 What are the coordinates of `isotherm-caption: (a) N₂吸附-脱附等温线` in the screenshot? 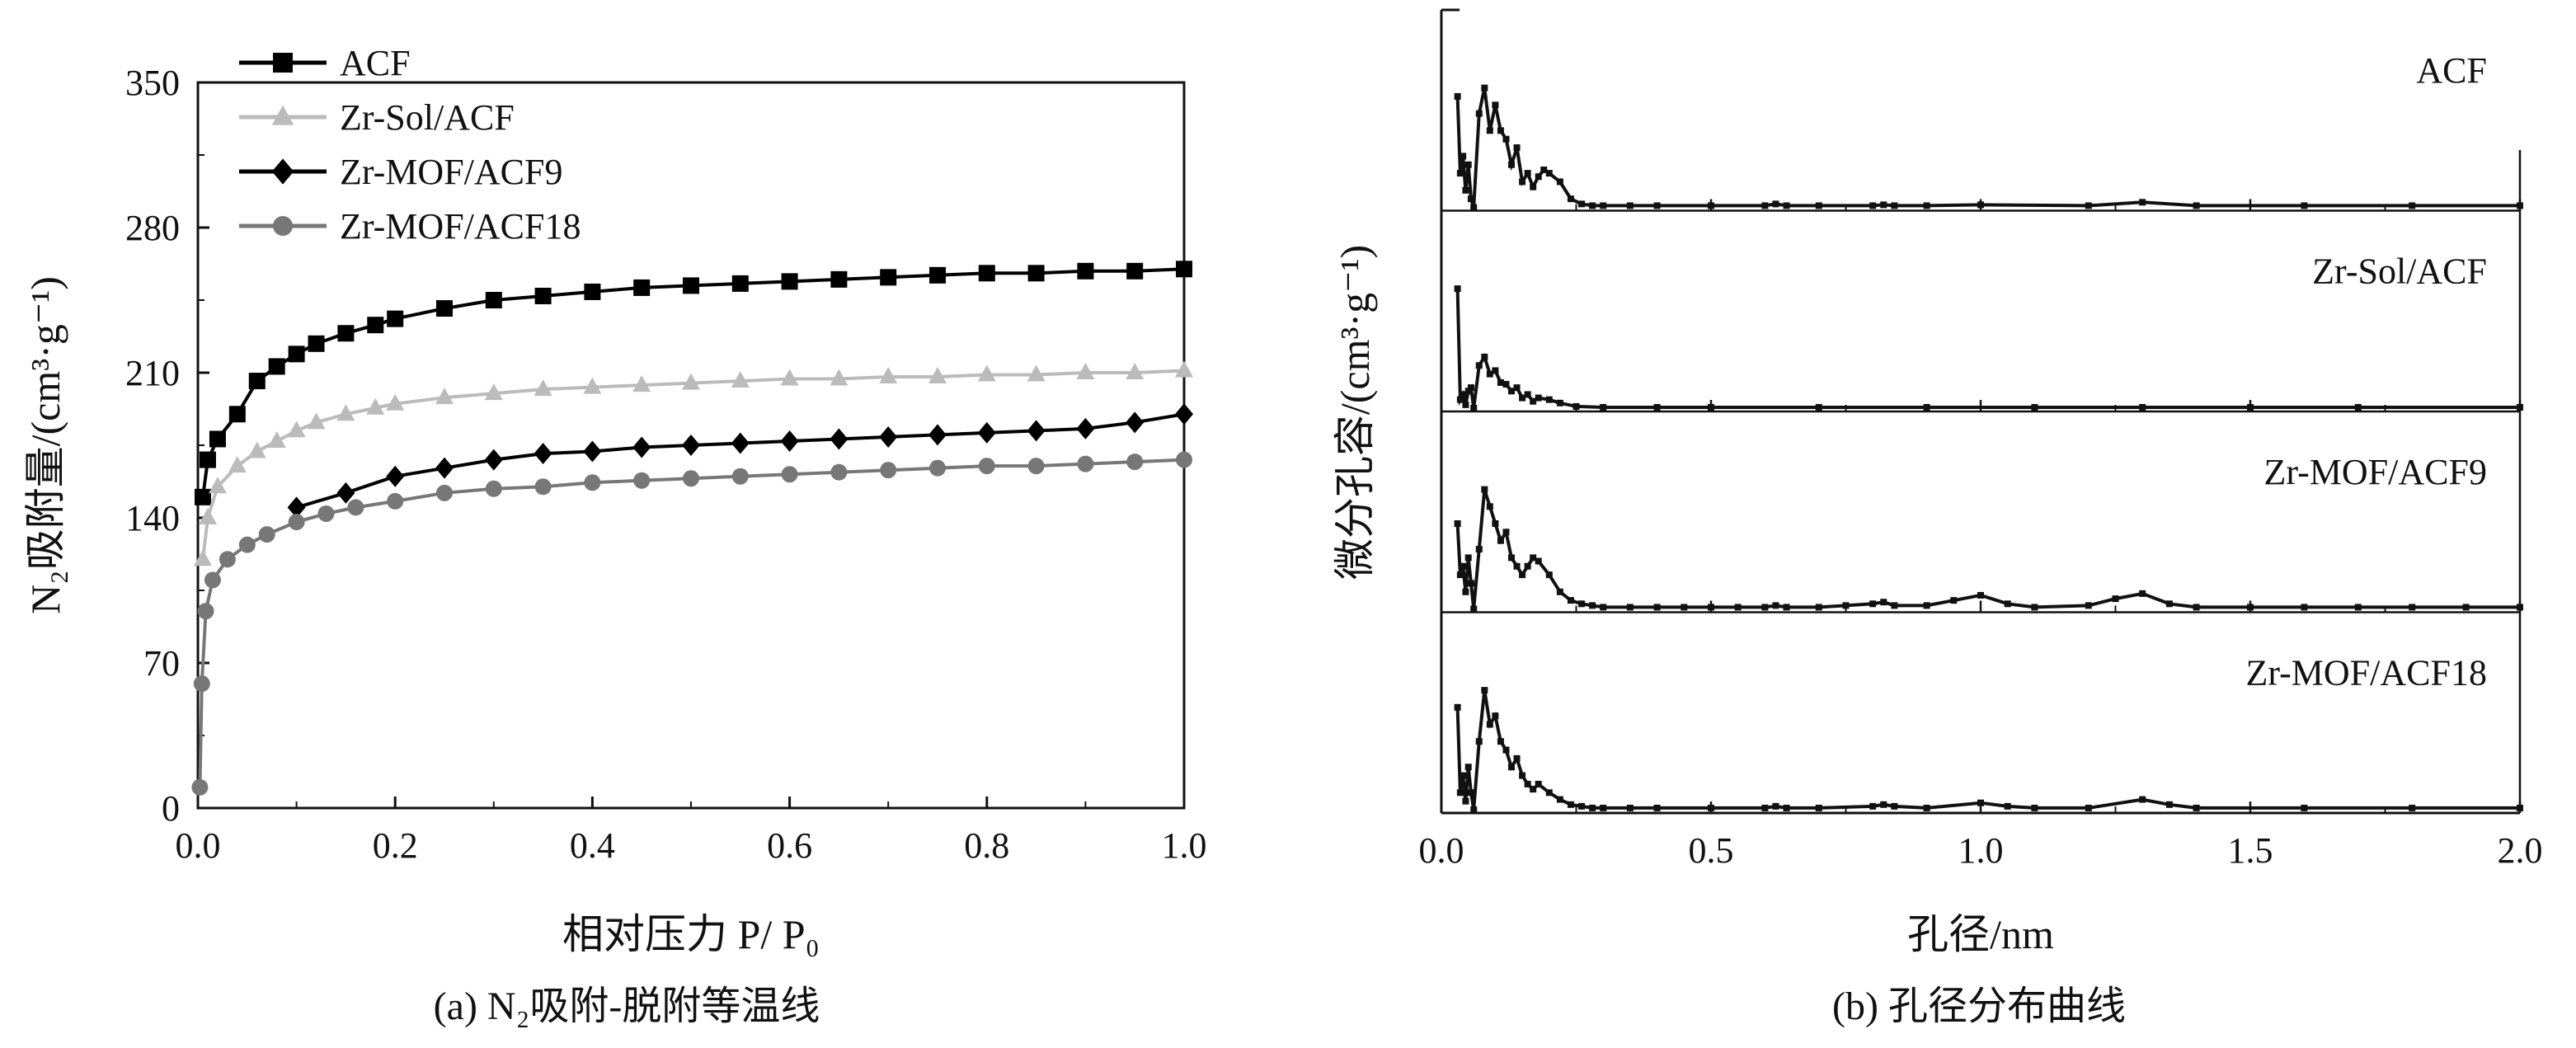 It's located at (627, 1007).